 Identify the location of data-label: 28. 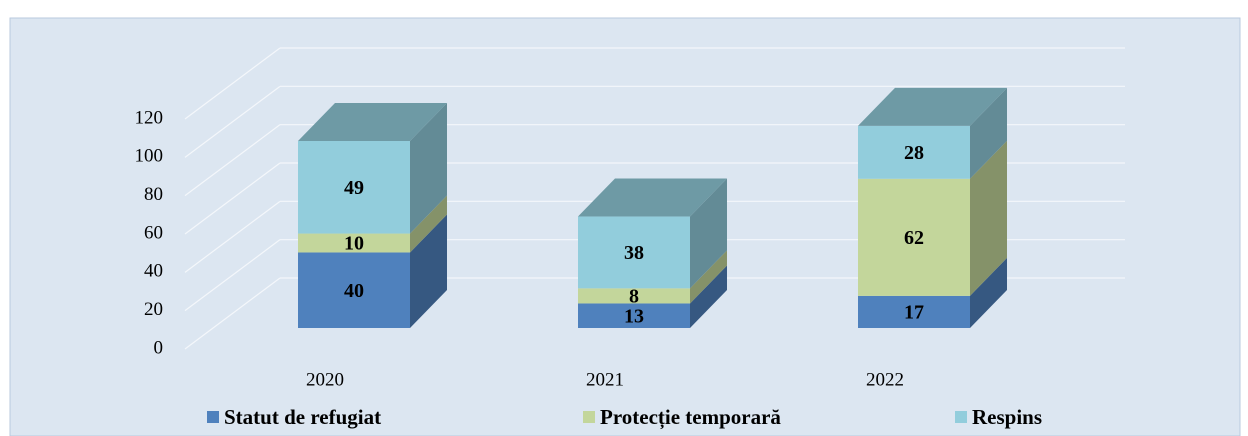
(914, 153).